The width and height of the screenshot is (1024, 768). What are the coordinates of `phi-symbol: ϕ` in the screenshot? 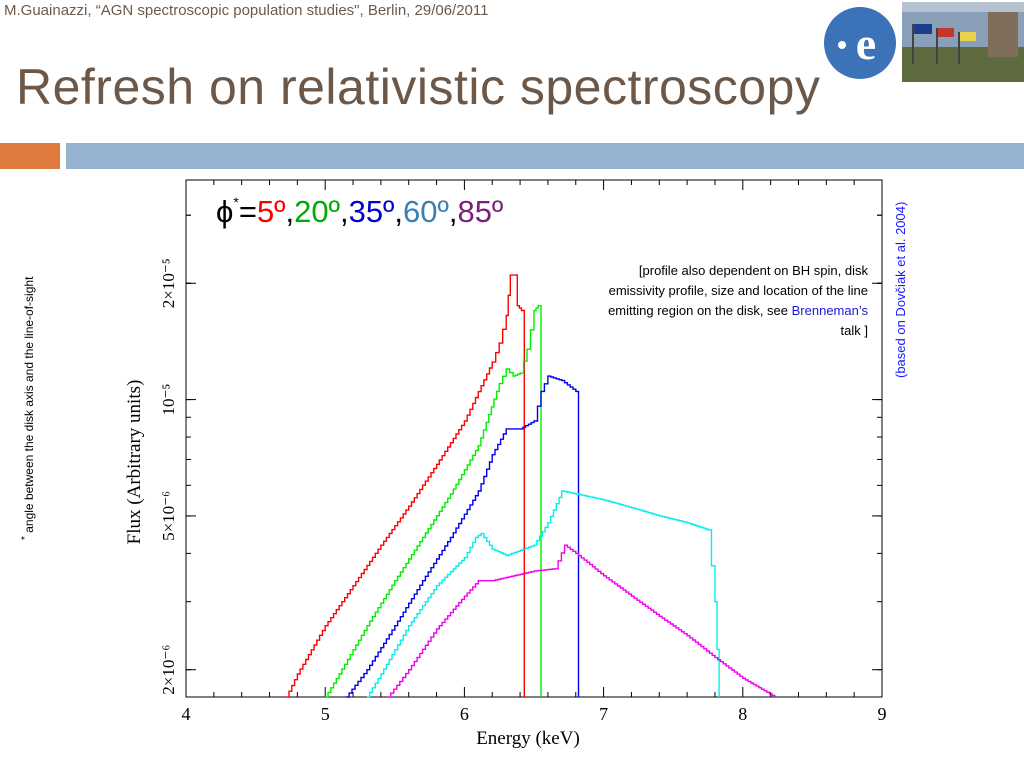 It's located at (225, 211).